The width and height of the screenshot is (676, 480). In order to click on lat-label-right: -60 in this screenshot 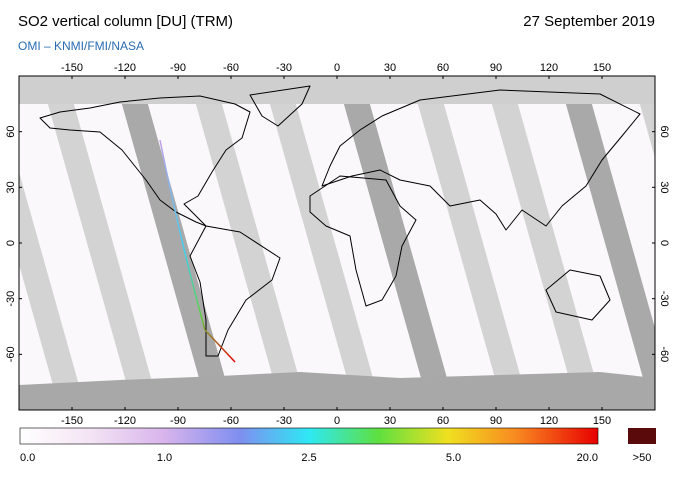, I will do `click(664, 354)`.